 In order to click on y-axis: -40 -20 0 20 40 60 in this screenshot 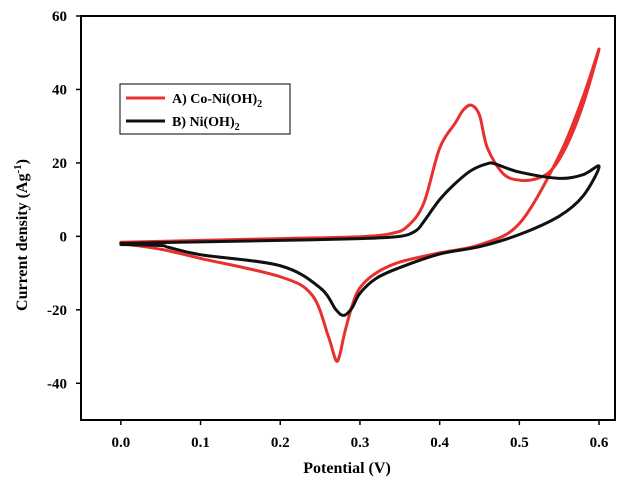, I will do `click(64, 200)`.